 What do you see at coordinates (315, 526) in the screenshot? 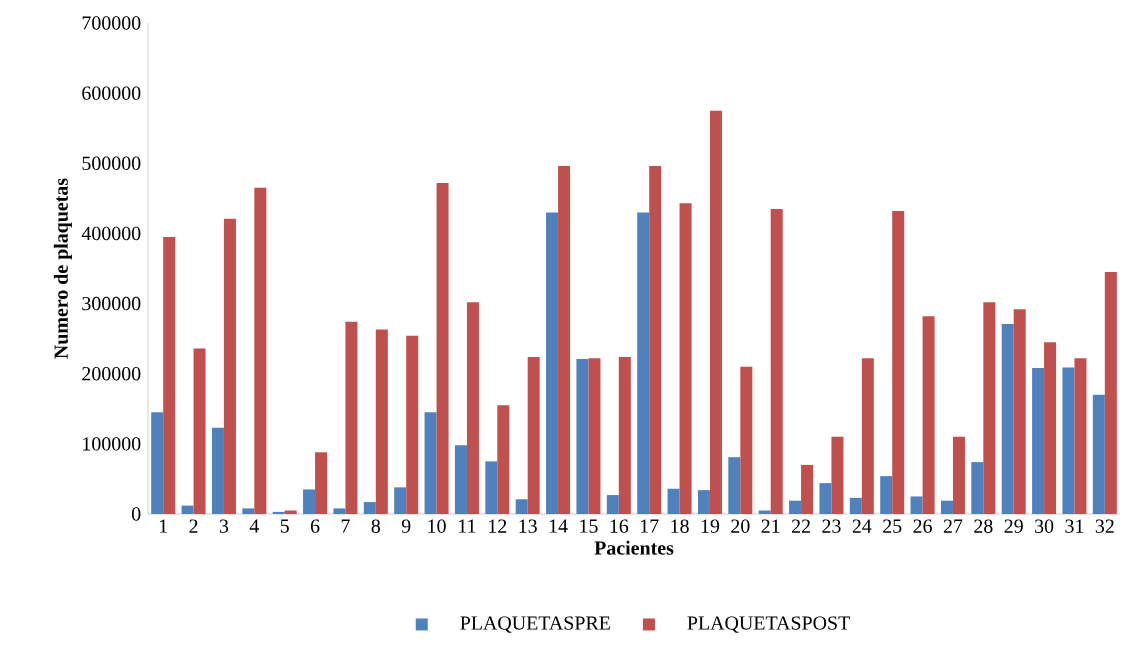
I see `x-tick-label: 6` at bounding box center [315, 526].